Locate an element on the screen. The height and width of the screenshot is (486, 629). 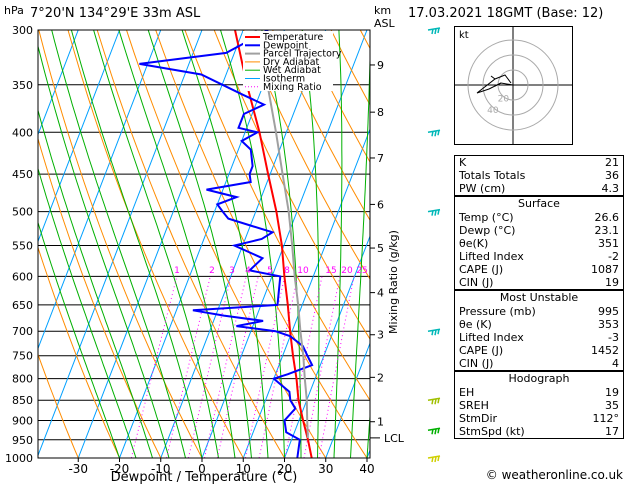
table-row: θe(K) 351 is located at coordinates (539, 243).